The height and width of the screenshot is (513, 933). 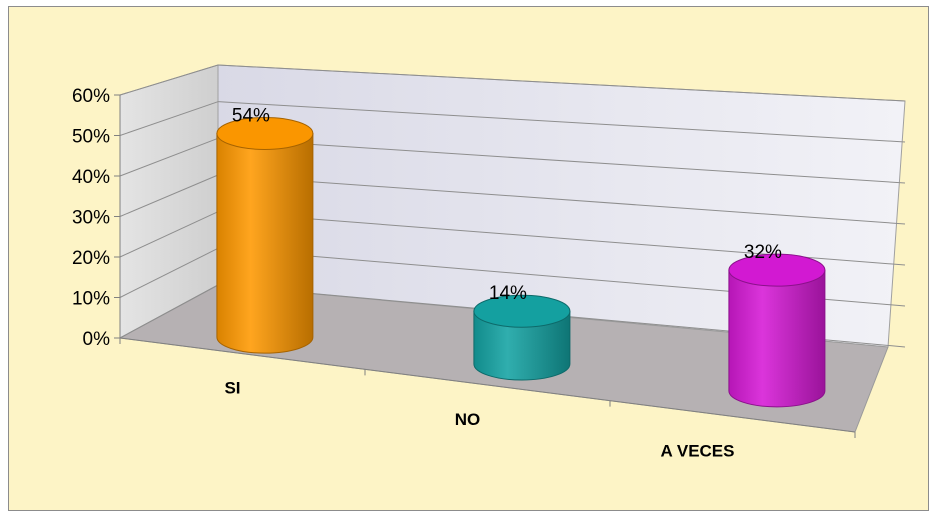 What do you see at coordinates (91, 218) in the screenshot?
I see `y-tick-label: 30%` at bounding box center [91, 218].